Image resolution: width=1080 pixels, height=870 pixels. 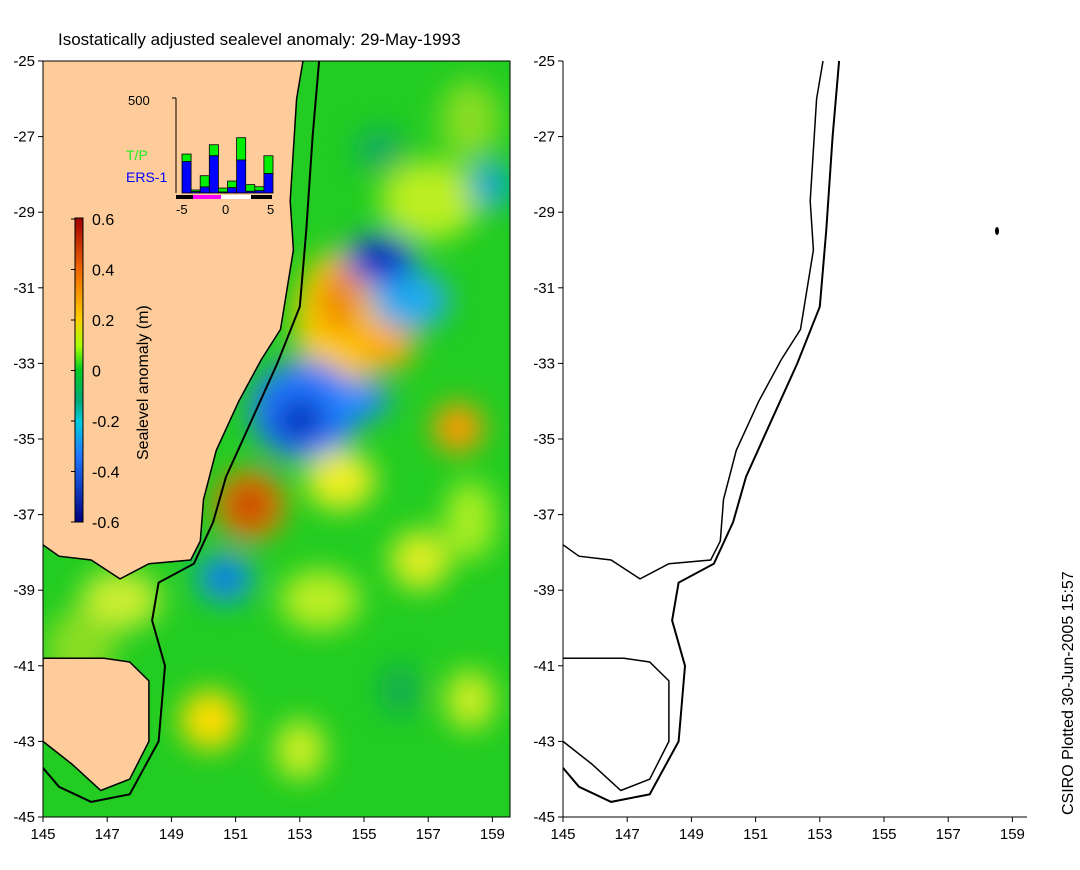 I want to click on colorbar-tick-label: 0, so click(x=96, y=372).